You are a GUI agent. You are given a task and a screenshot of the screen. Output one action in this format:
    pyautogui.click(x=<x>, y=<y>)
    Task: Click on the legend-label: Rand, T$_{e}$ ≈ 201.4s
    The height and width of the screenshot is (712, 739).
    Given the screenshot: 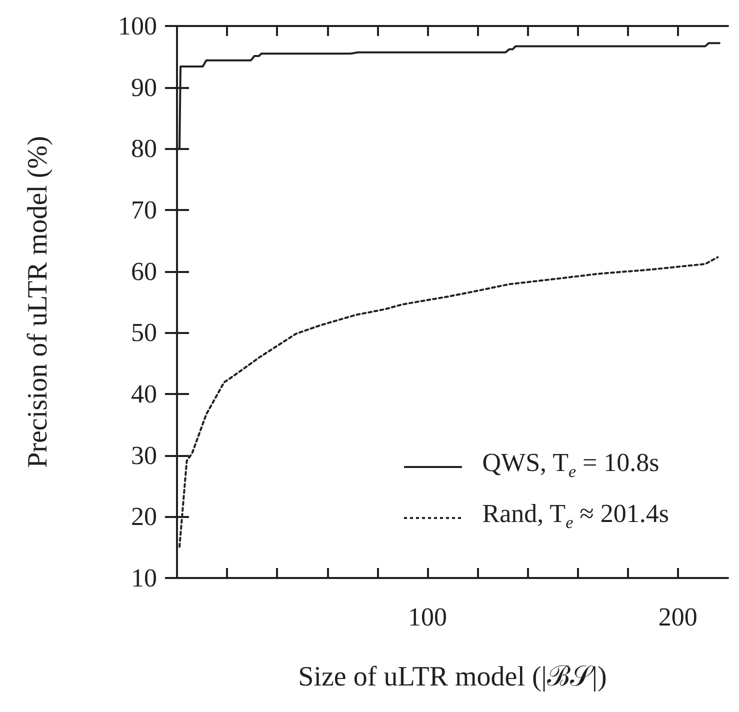 What is the action you would take?
    pyautogui.click(x=575, y=516)
    